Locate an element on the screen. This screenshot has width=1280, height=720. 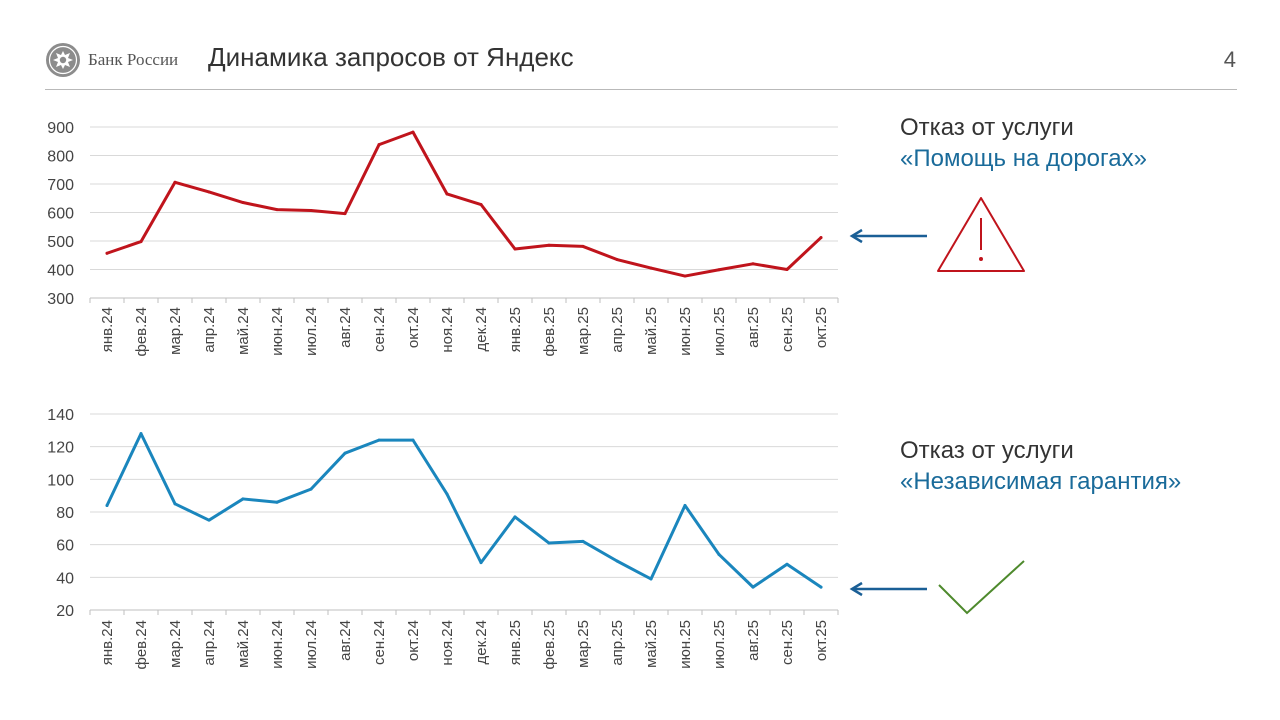
y-tick-label: 80 is located at coordinates (65, 513).